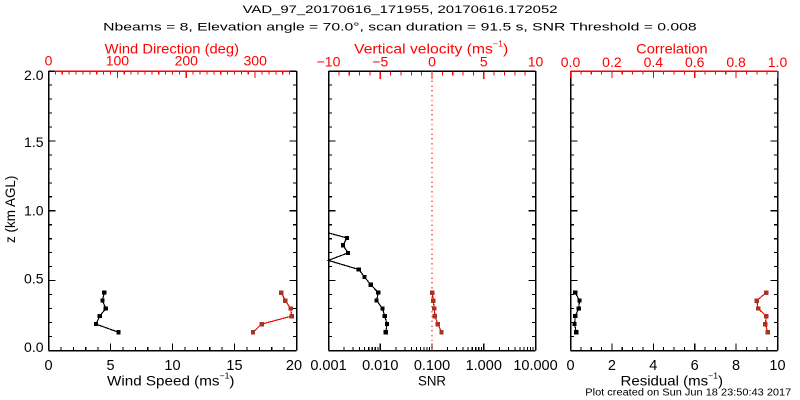  Describe the element at coordinates (34, 142) in the screenshot. I see `svg-text: 1.5` at that location.